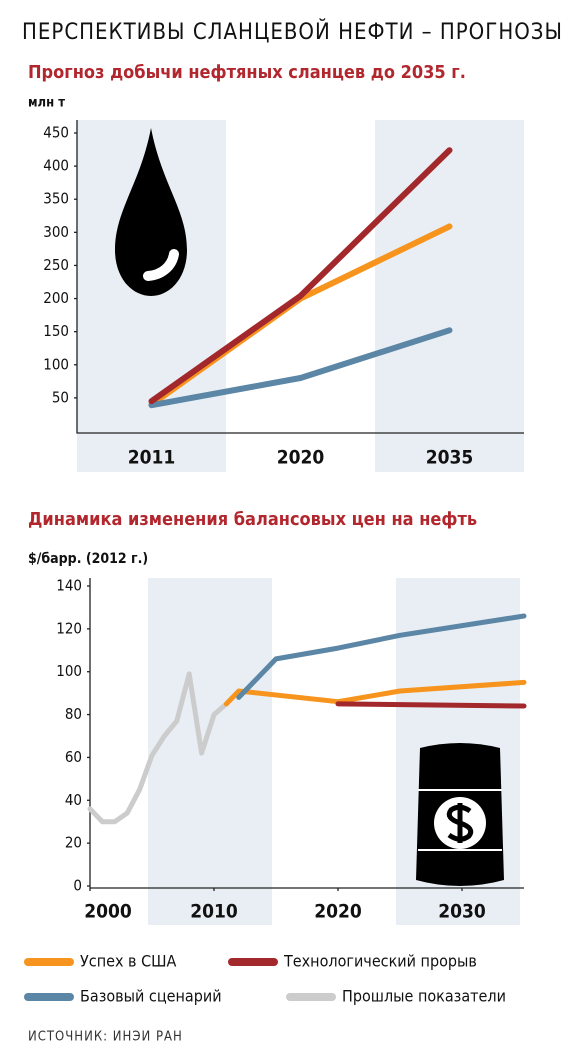  What do you see at coordinates (151, 996) in the screenshot?
I see `legend-label: Базовый сценарий` at bounding box center [151, 996].